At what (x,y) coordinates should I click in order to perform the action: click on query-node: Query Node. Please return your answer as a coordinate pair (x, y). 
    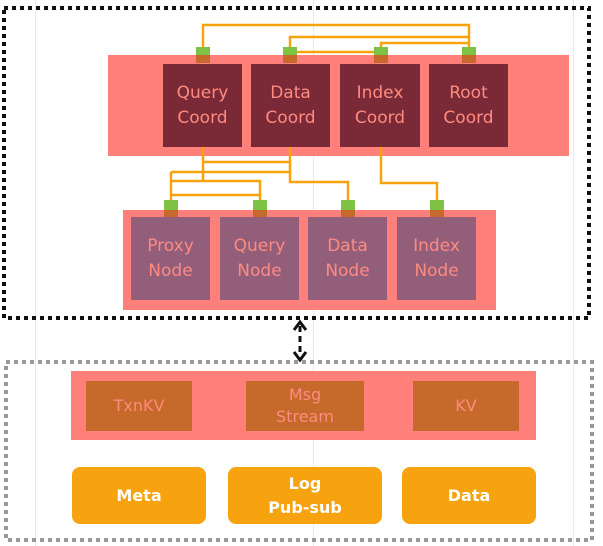
    Looking at the image, I should click on (259, 258).